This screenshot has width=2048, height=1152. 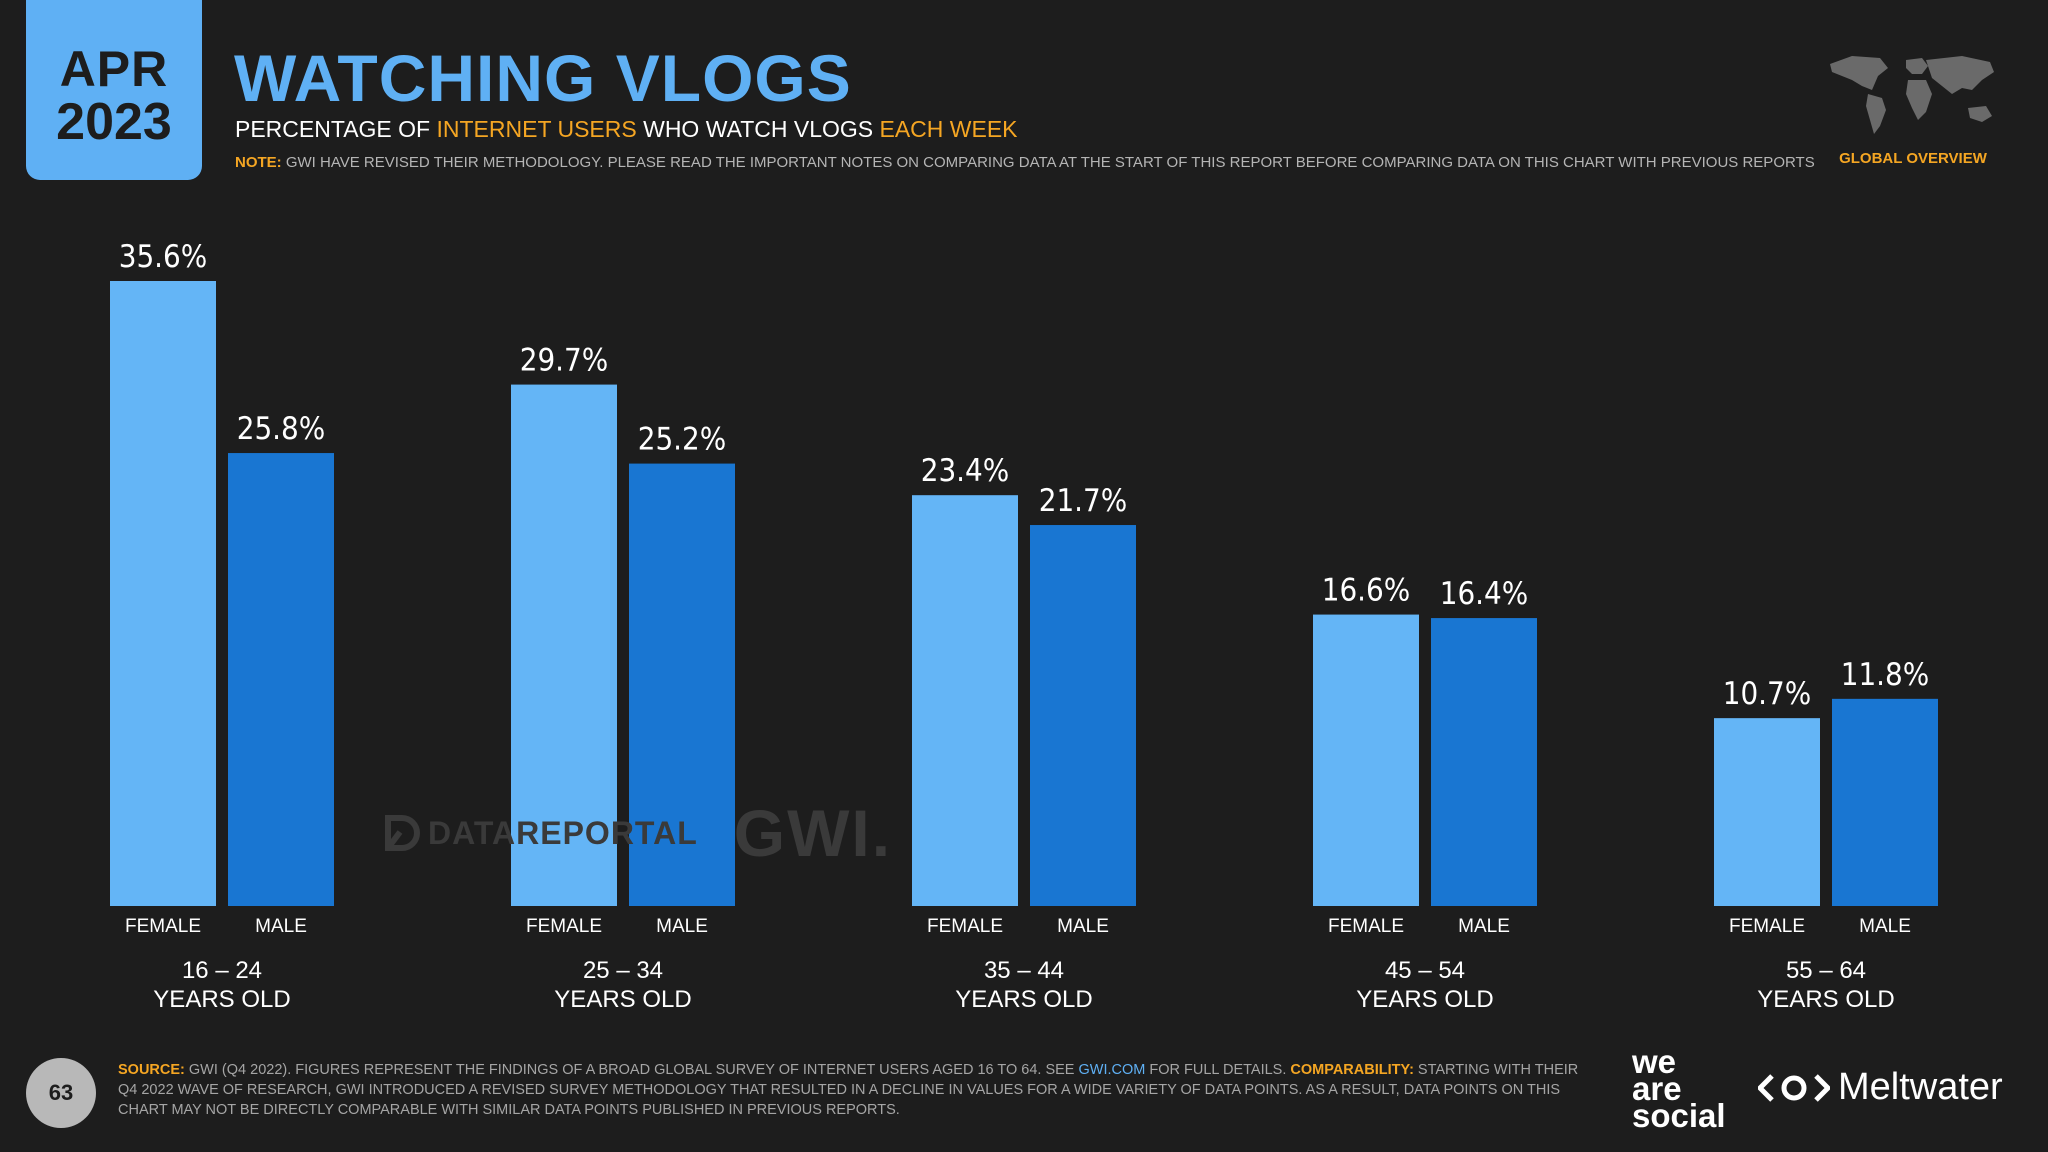 I want to click on note-label: NOTE:, so click(x=258, y=162).